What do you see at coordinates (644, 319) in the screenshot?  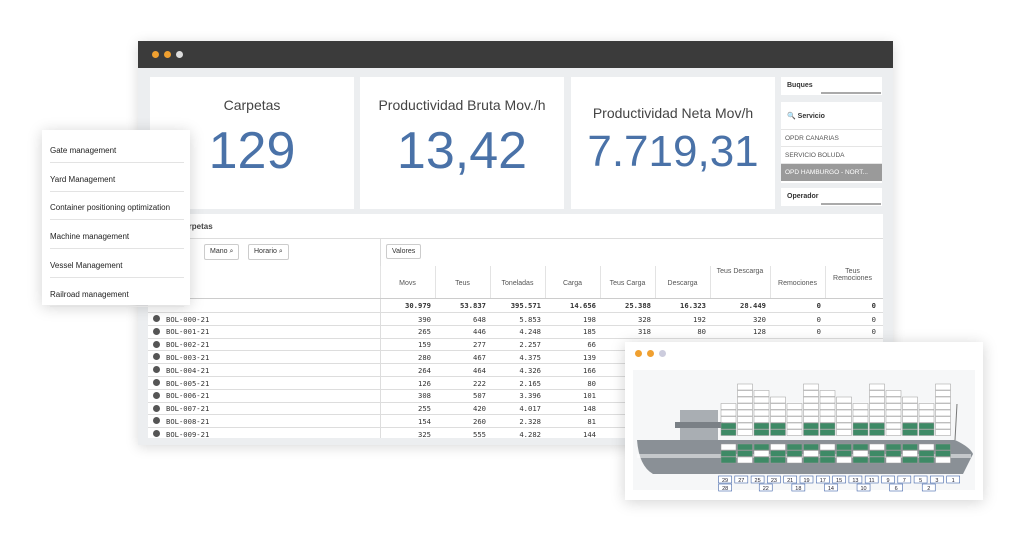 I see `cell: 328` at bounding box center [644, 319].